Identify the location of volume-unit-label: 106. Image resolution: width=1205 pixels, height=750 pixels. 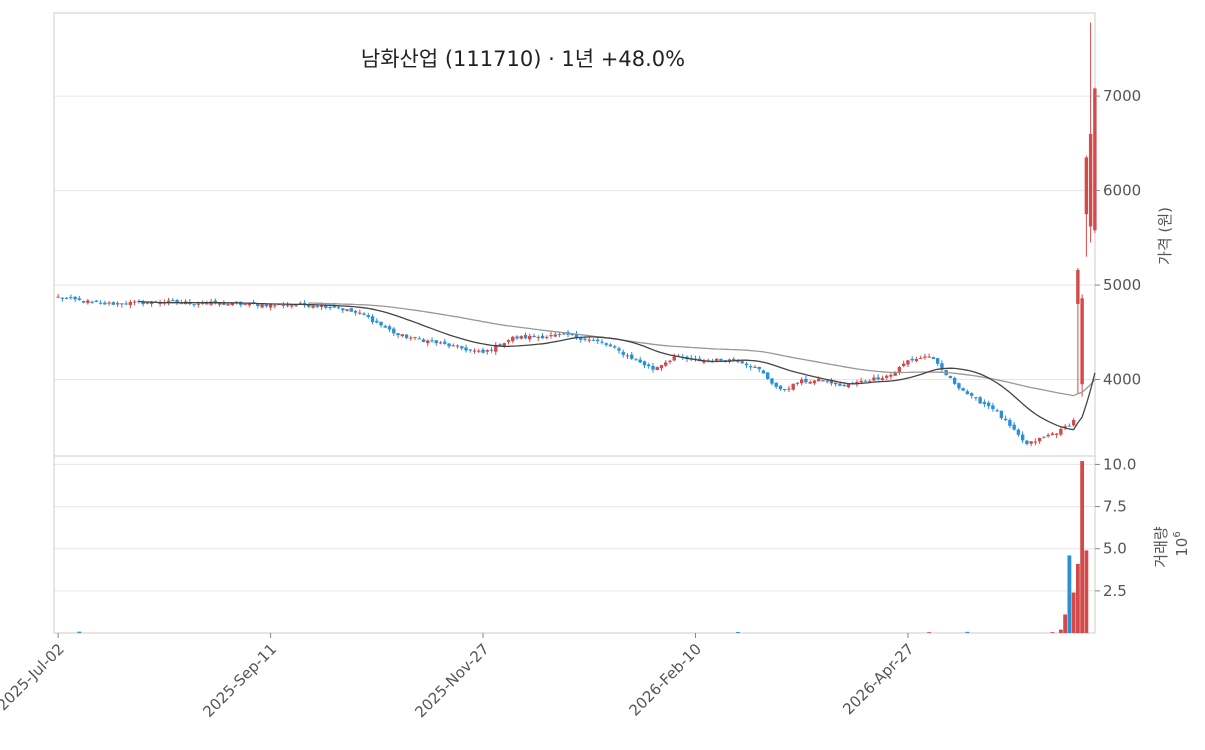
(1181, 543).